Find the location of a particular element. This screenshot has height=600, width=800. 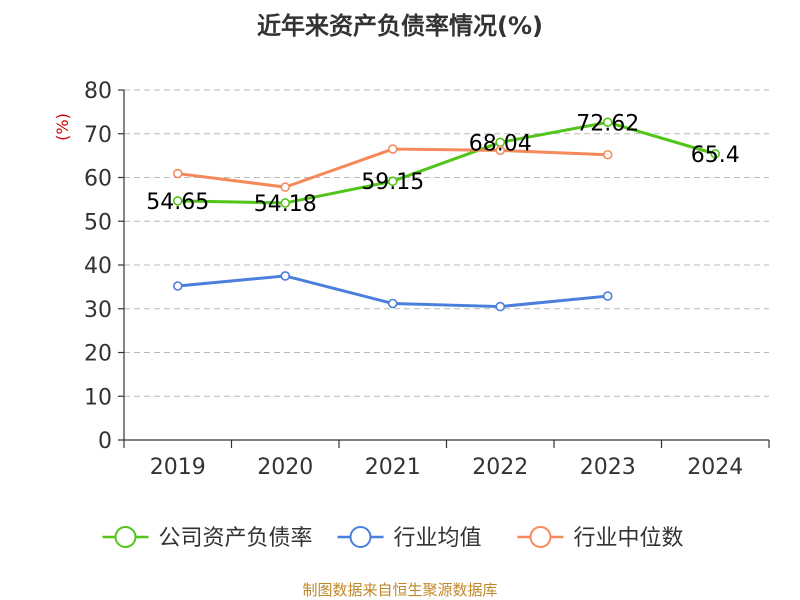

x-tick-label: 2020 is located at coordinates (285, 467).